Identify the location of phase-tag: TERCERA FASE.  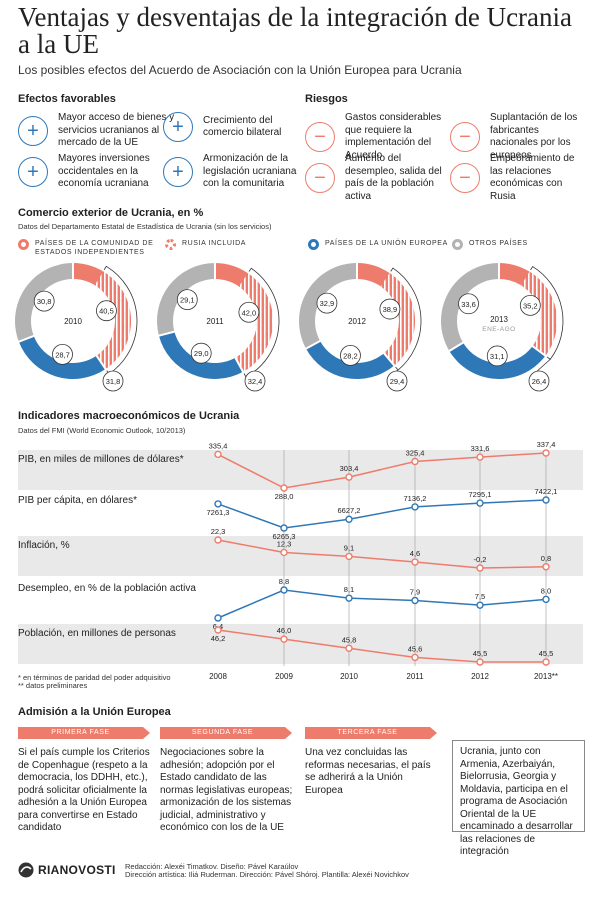
(367, 733).